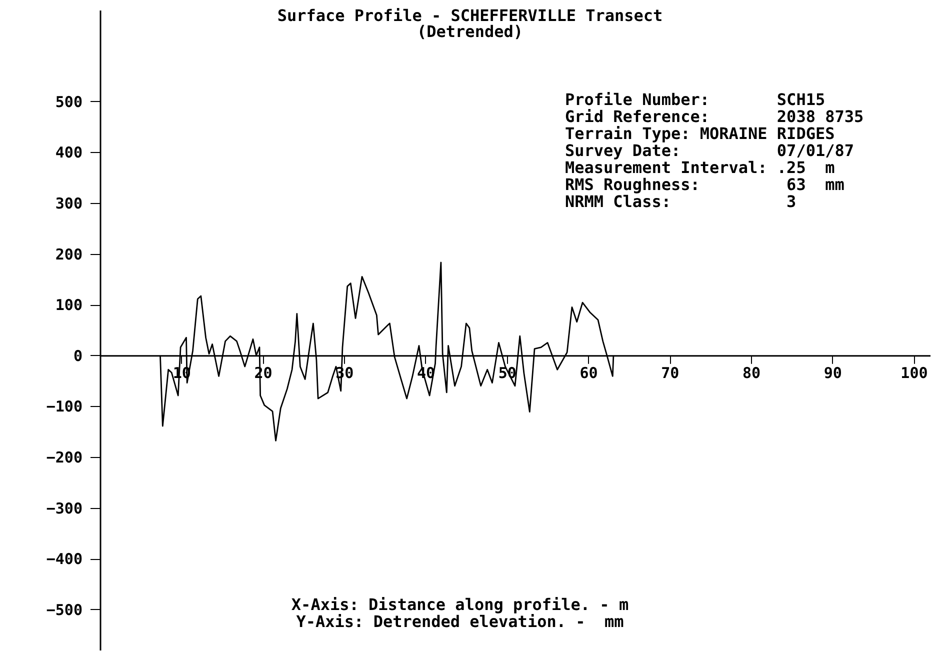 This screenshot has height=669, width=951. I want to click on x-tick-label: 80, so click(751, 373).